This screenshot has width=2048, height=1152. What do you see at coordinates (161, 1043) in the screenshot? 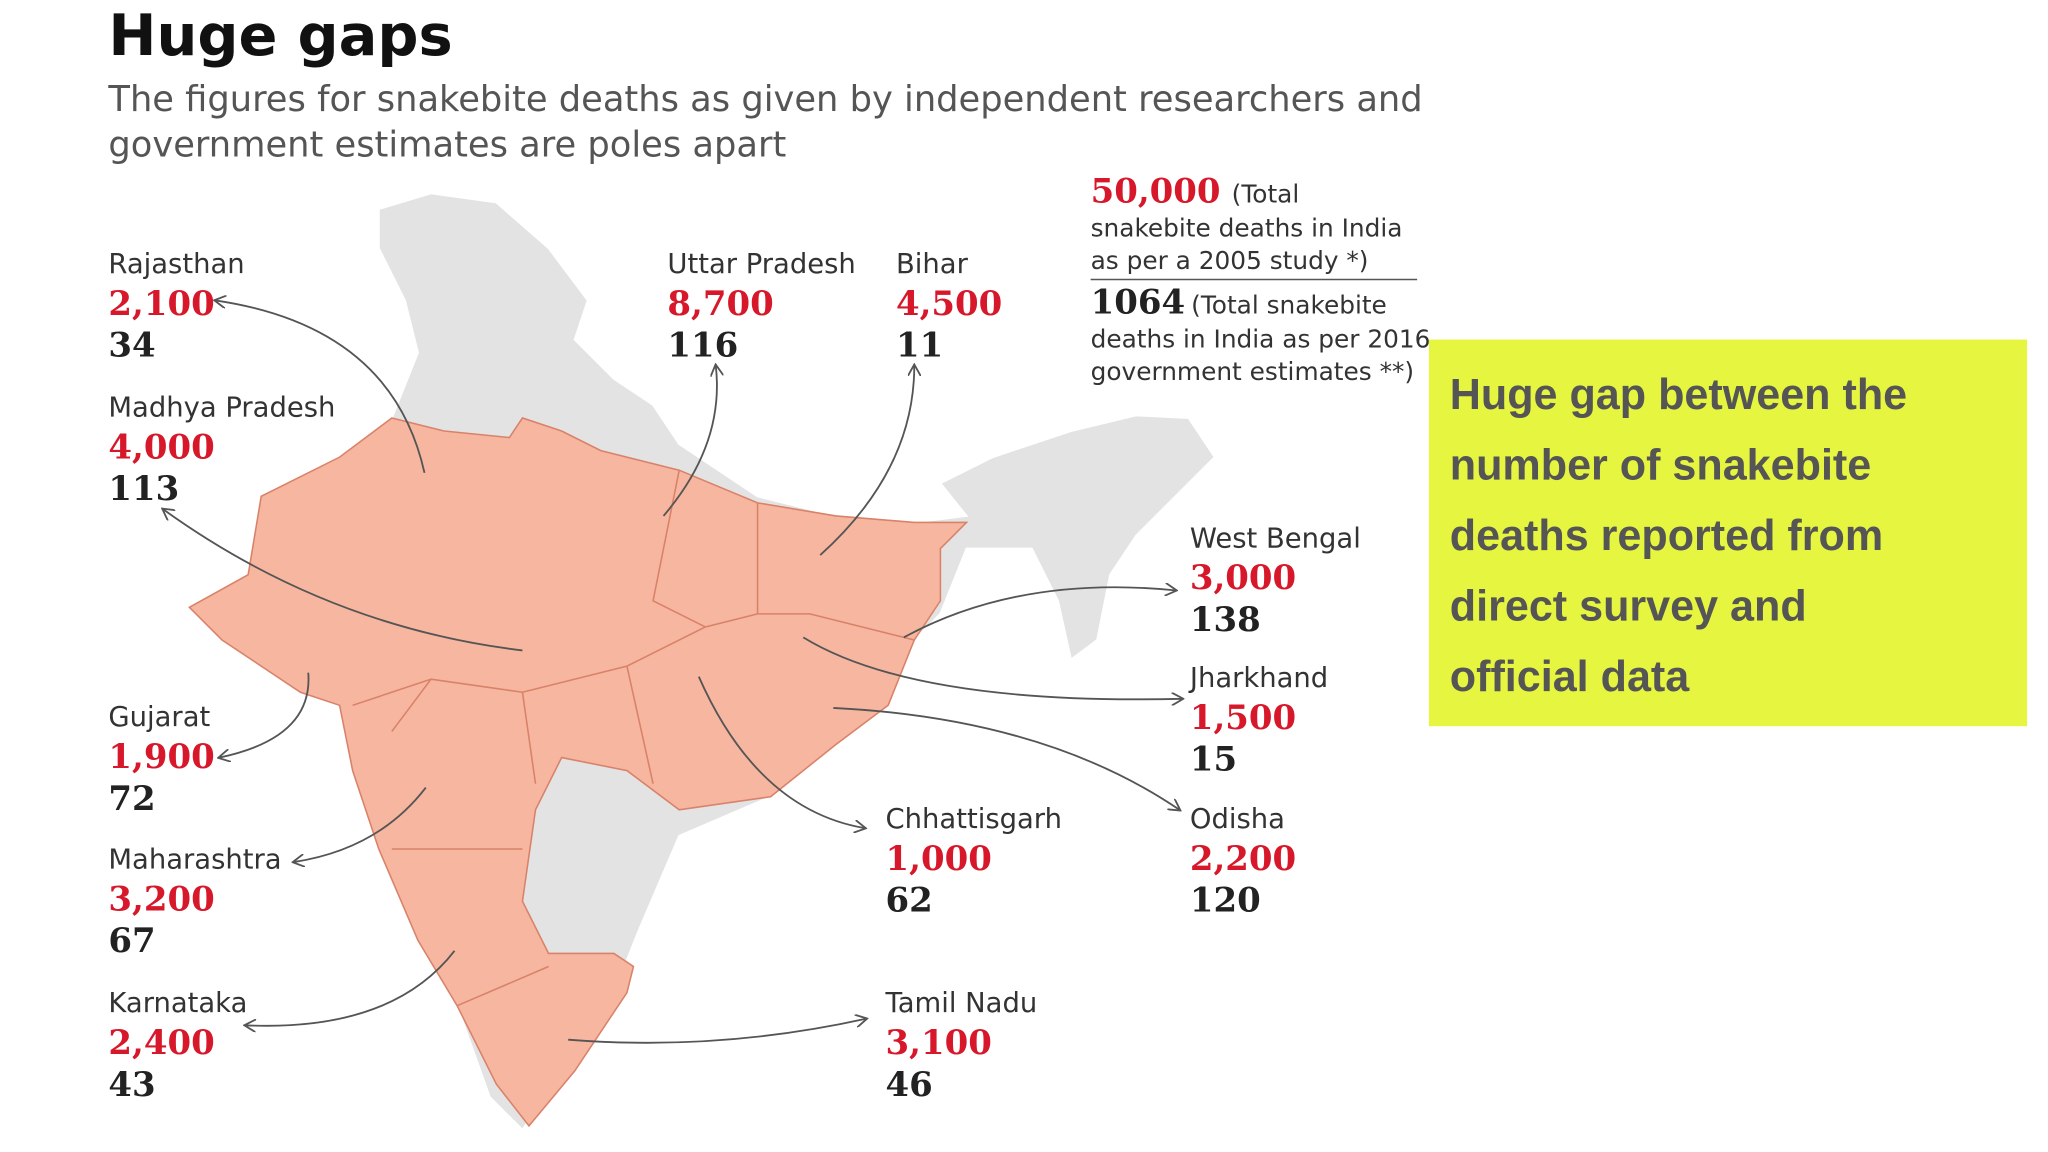
I see `survey-deaths: 2,400` at bounding box center [161, 1043].